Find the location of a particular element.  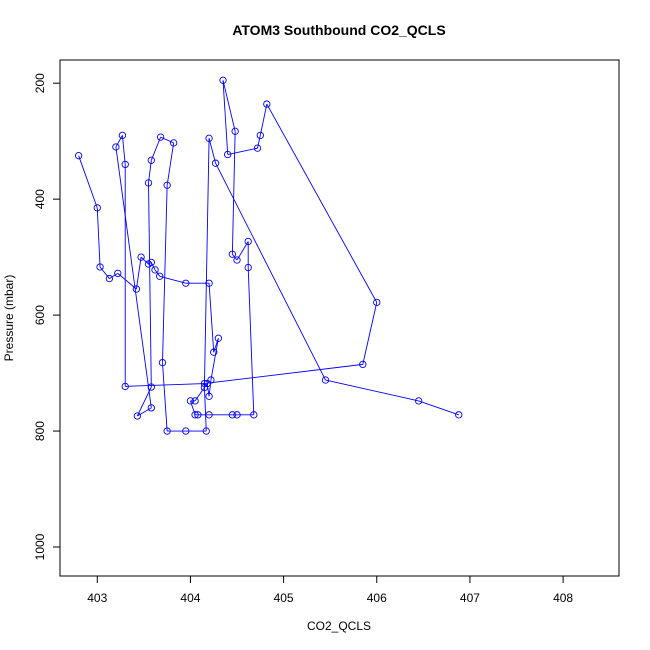

y-tick-label: 400 is located at coordinates (40, 199).